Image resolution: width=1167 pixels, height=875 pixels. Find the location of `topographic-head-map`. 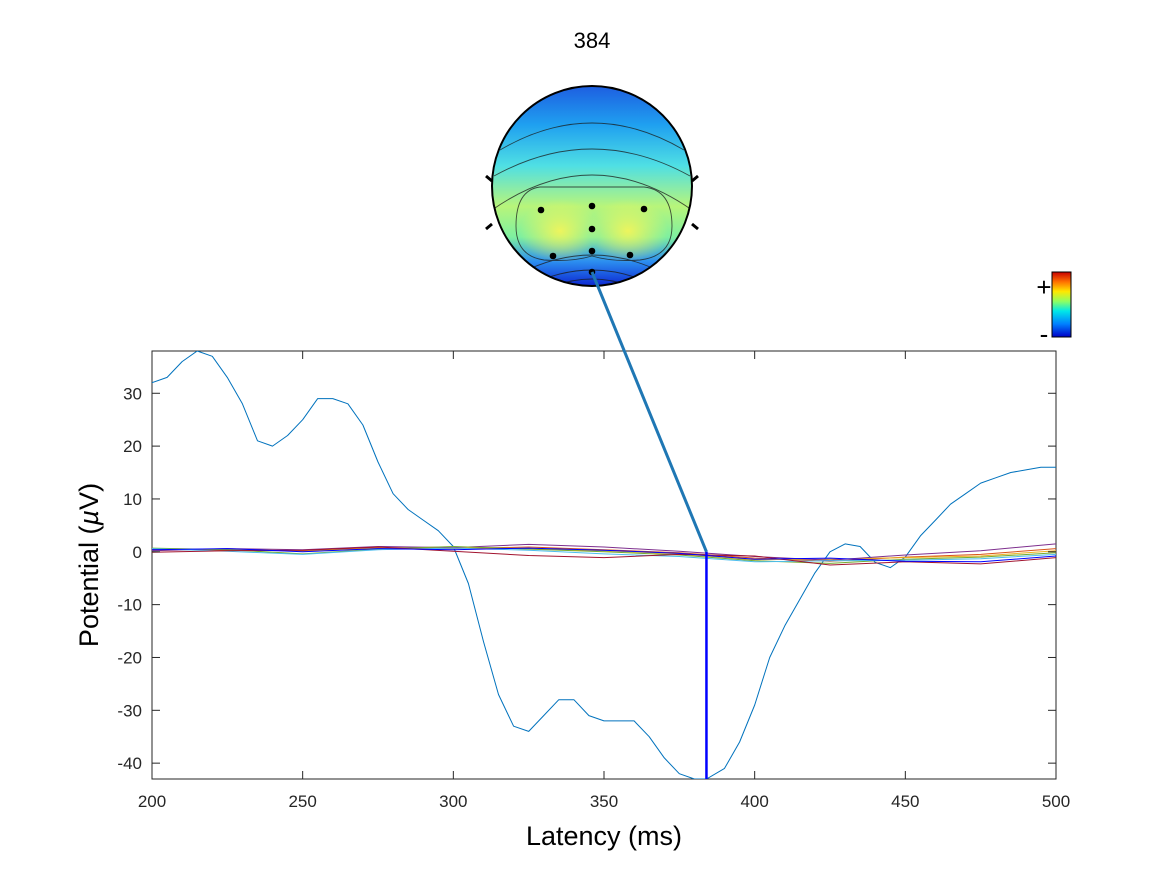

topographic-head-map is located at coordinates (592, 186).